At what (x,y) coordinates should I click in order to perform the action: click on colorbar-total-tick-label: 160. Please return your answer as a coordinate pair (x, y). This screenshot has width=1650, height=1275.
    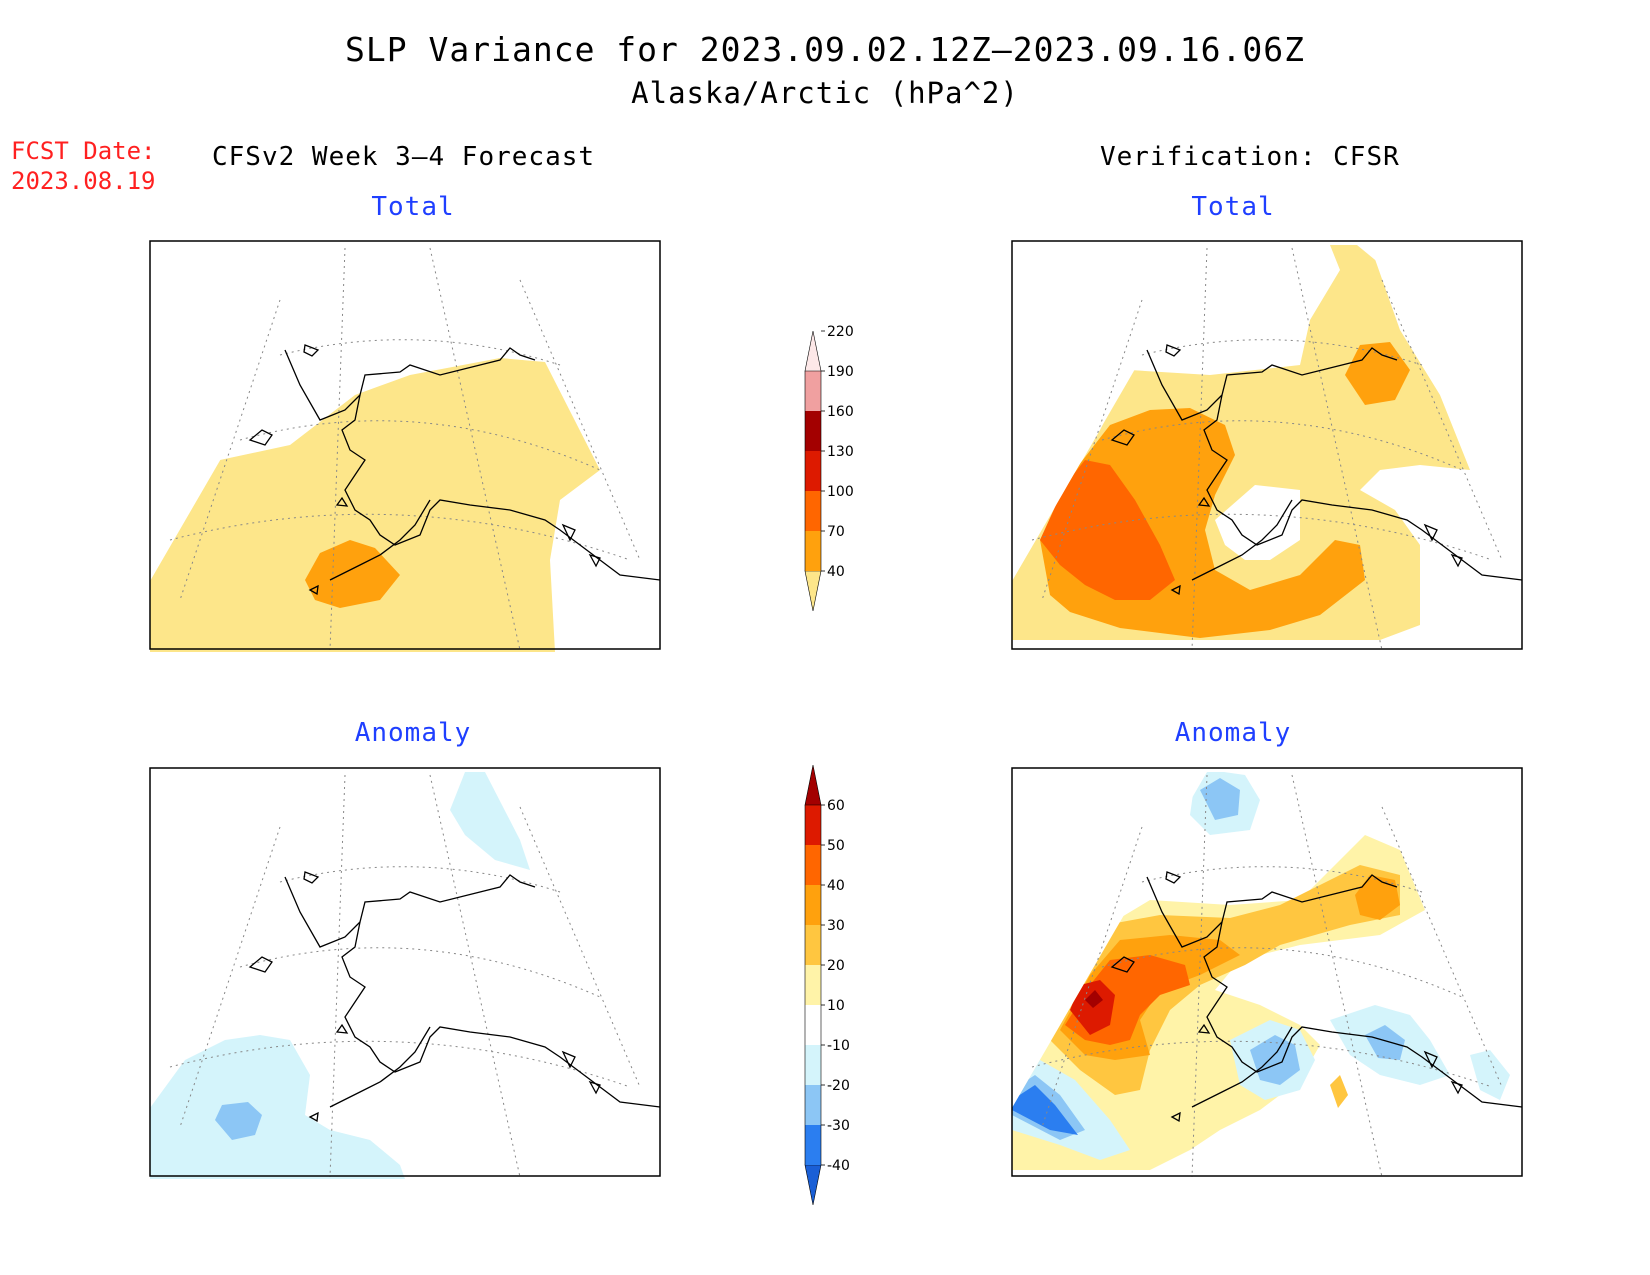
    Looking at the image, I should click on (840, 412).